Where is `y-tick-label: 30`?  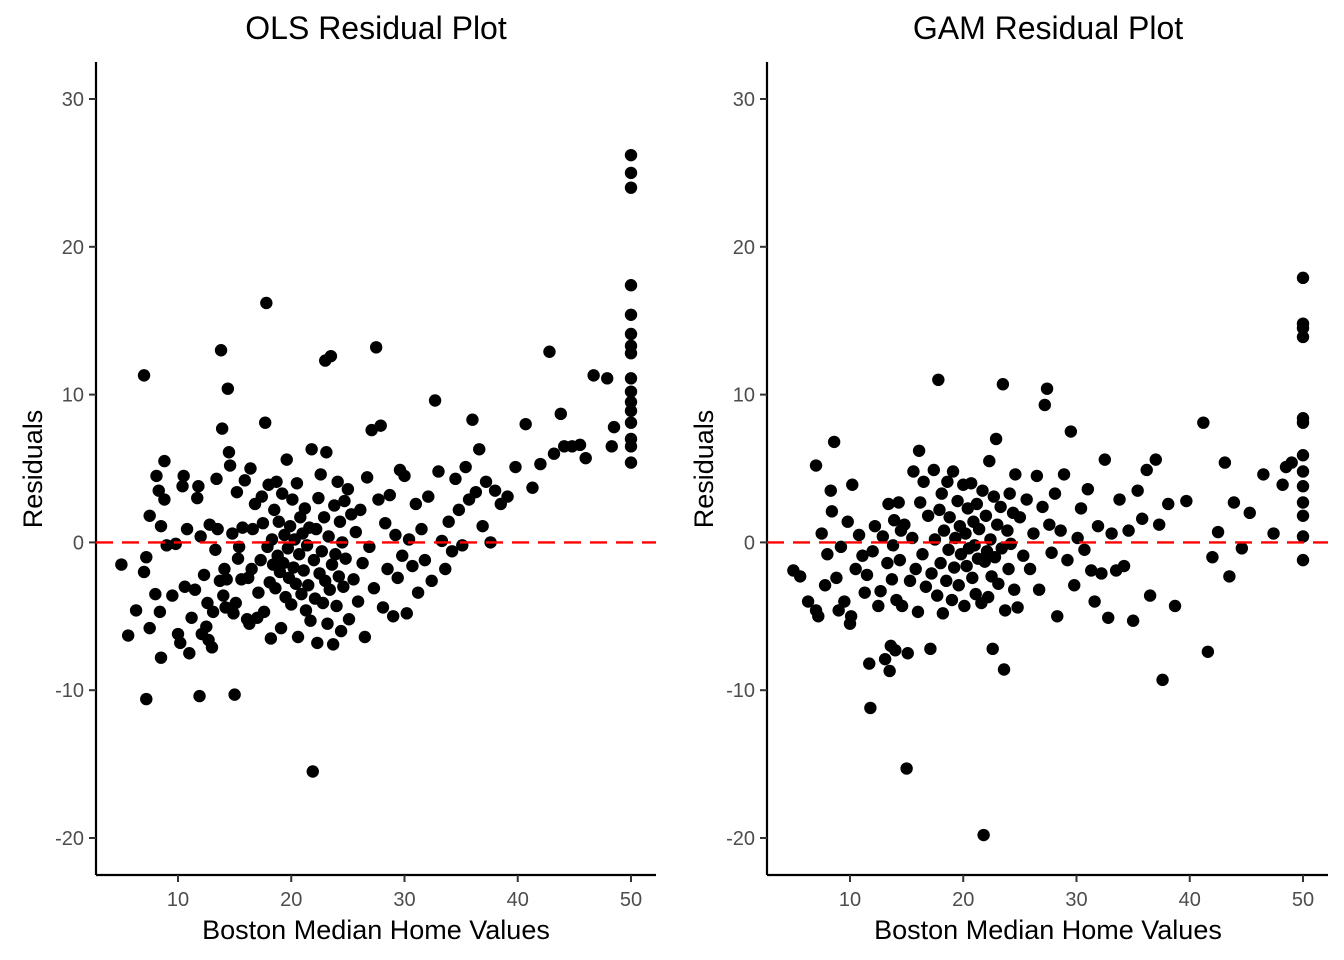
y-tick-label: 30 is located at coordinates (73, 100).